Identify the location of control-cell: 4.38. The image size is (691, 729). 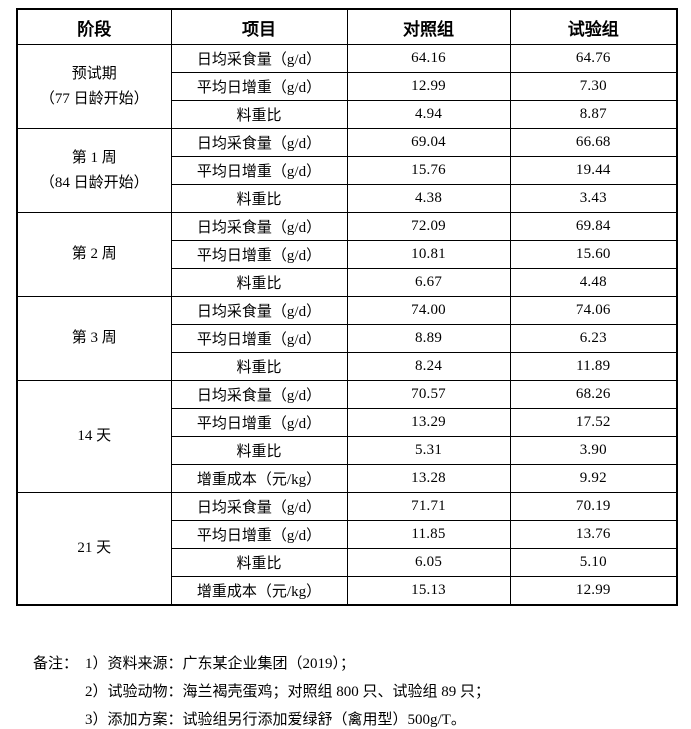
(428, 198).